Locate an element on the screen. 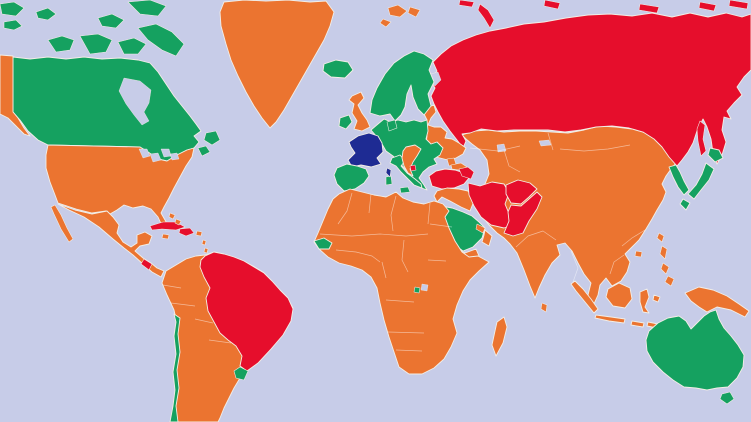 This screenshot has width=751, height=422. sicily is located at coordinates (405, 190).